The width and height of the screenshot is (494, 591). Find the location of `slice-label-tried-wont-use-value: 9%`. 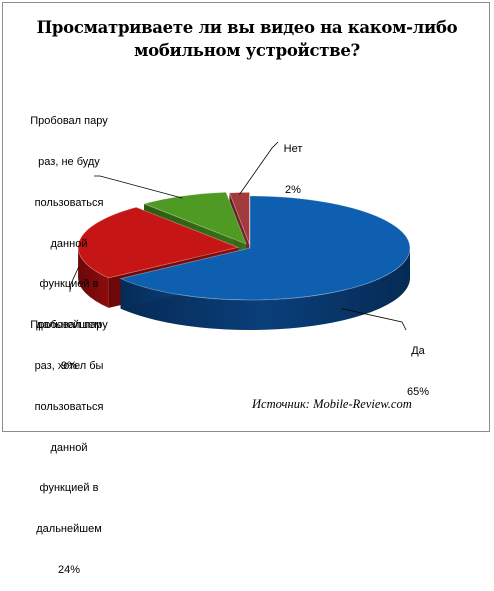

slice-label-tried-wont-use-value: 9% is located at coordinates (69, 365).